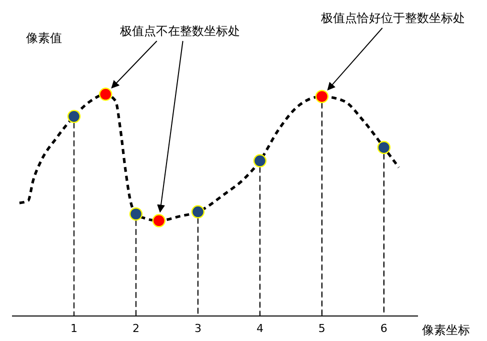 Image resolution: width=487 pixels, height=341 pixels. What do you see at coordinates (322, 328) in the screenshot?
I see `x-tick-label: 5` at bounding box center [322, 328].